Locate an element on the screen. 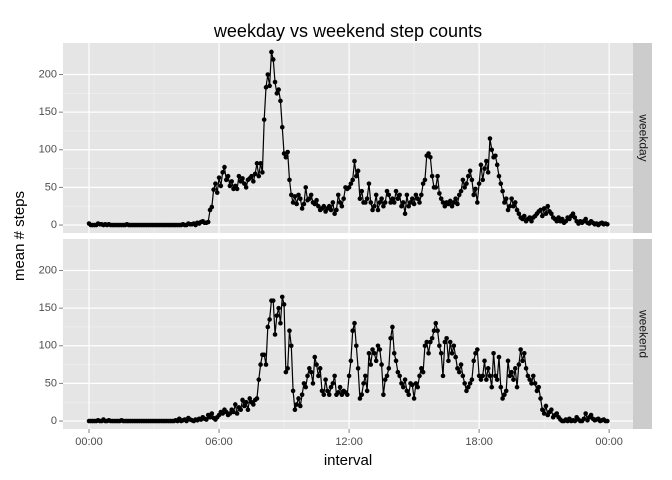  strip-label: weekday is located at coordinates (643, 137).